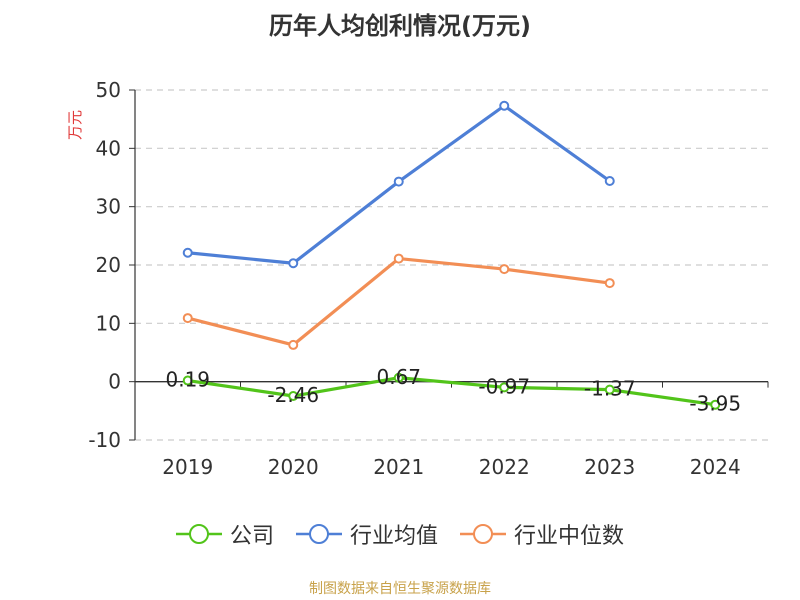 This screenshot has height=600, width=800. What do you see at coordinates (75, 125) in the screenshot?
I see `y-axis-label: 万元` at bounding box center [75, 125].